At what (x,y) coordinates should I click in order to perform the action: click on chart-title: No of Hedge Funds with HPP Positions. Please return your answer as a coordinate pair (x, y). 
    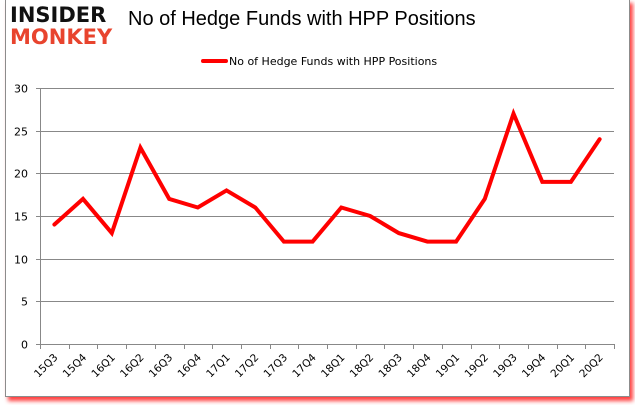
    Looking at the image, I should click on (302, 19).